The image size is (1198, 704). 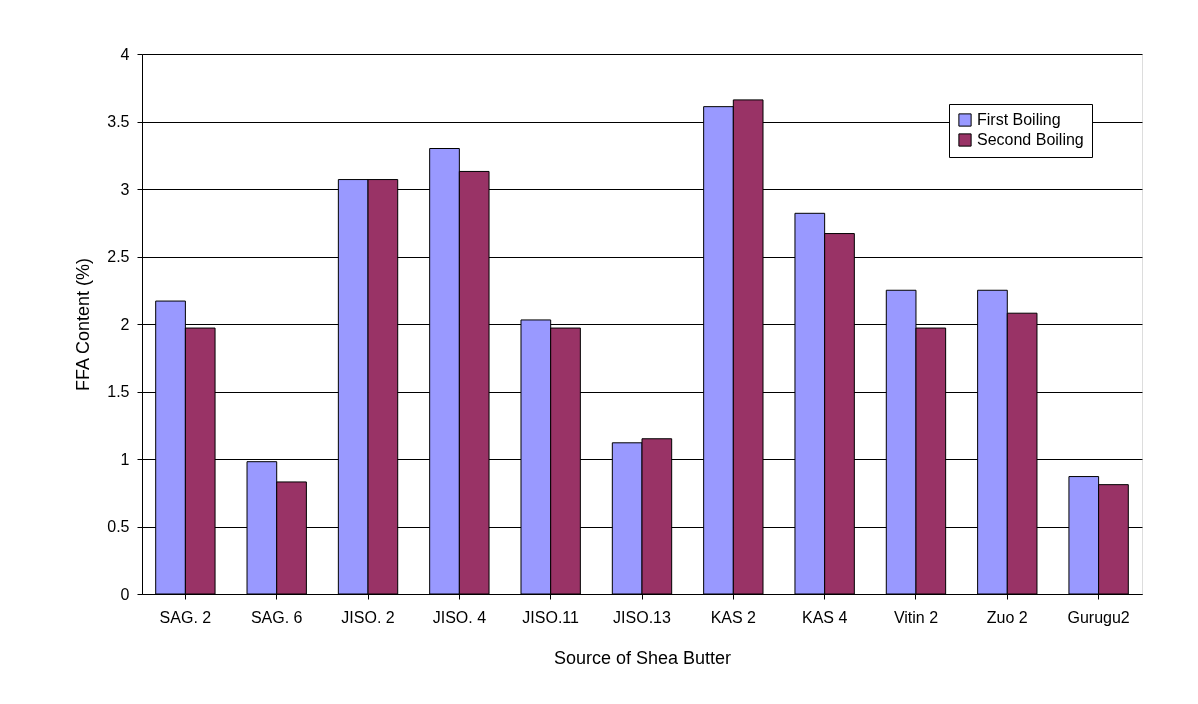 I want to click on x-axis-title: Source of Shea Butter, so click(x=642, y=657).